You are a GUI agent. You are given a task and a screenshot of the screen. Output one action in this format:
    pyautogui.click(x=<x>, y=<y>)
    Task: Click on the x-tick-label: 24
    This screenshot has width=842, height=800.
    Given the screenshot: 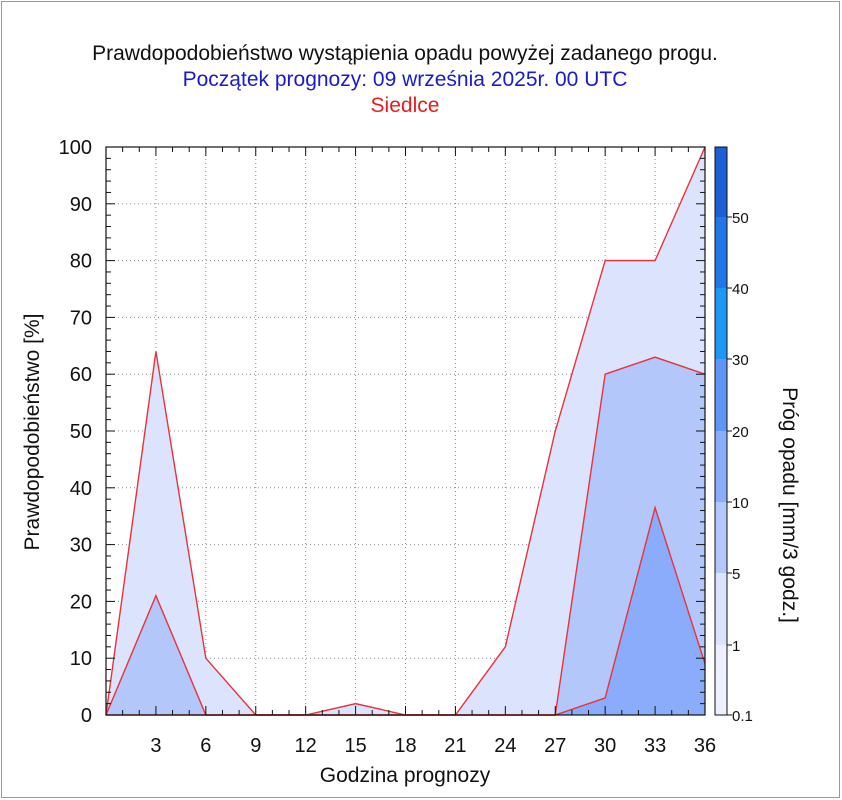 What is the action you would take?
    pyautogui.click(x=505, y=746)
    